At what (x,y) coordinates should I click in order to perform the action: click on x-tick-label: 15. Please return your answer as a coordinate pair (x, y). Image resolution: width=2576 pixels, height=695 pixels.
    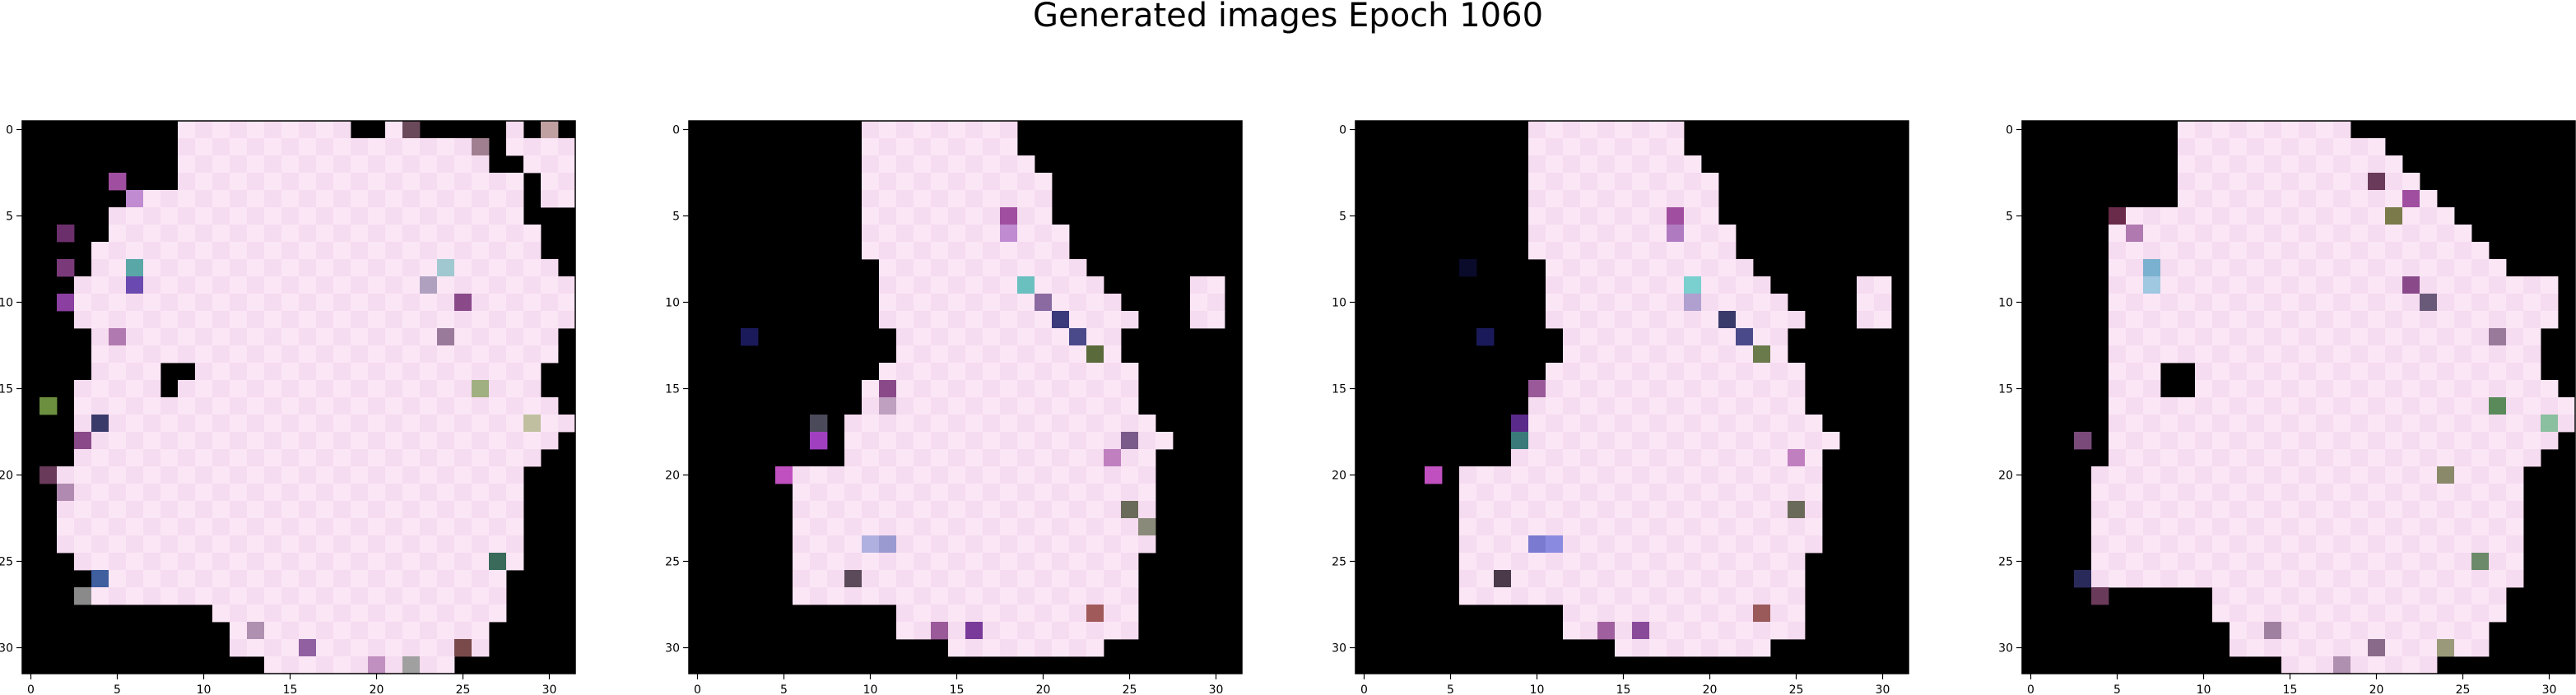
    Looking at the image, I should click on (1623, 689).